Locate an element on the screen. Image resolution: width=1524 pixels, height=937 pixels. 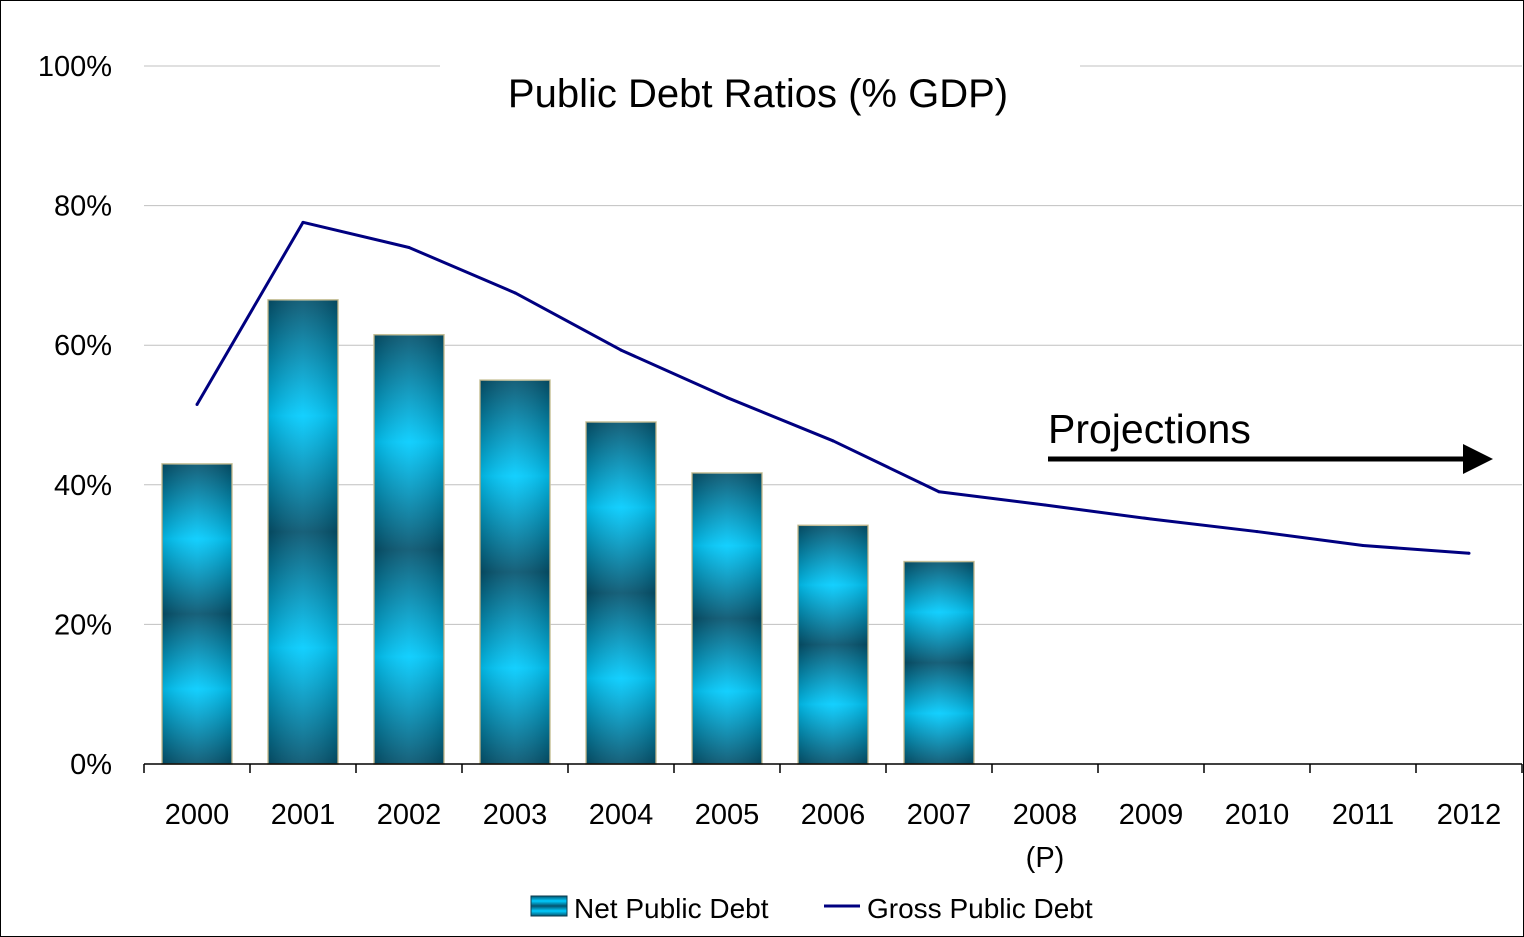
x-tick-label-2009: 2009 is located at coordinates (1151, 815).